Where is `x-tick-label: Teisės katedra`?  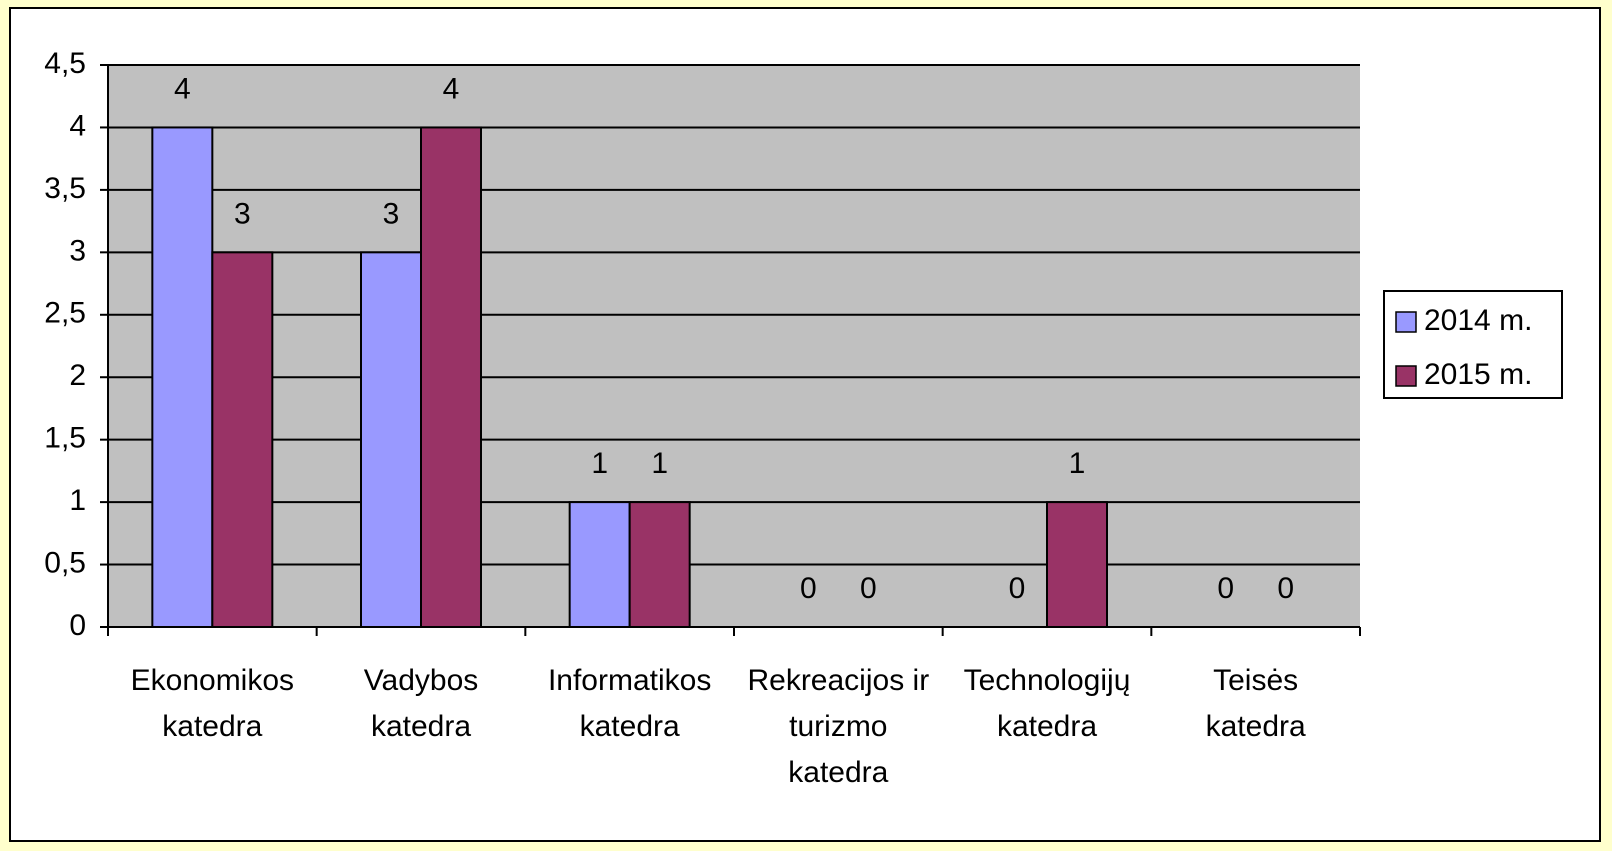
x-tick-label: Teisės katedra is located at coordinates (1255, 703).